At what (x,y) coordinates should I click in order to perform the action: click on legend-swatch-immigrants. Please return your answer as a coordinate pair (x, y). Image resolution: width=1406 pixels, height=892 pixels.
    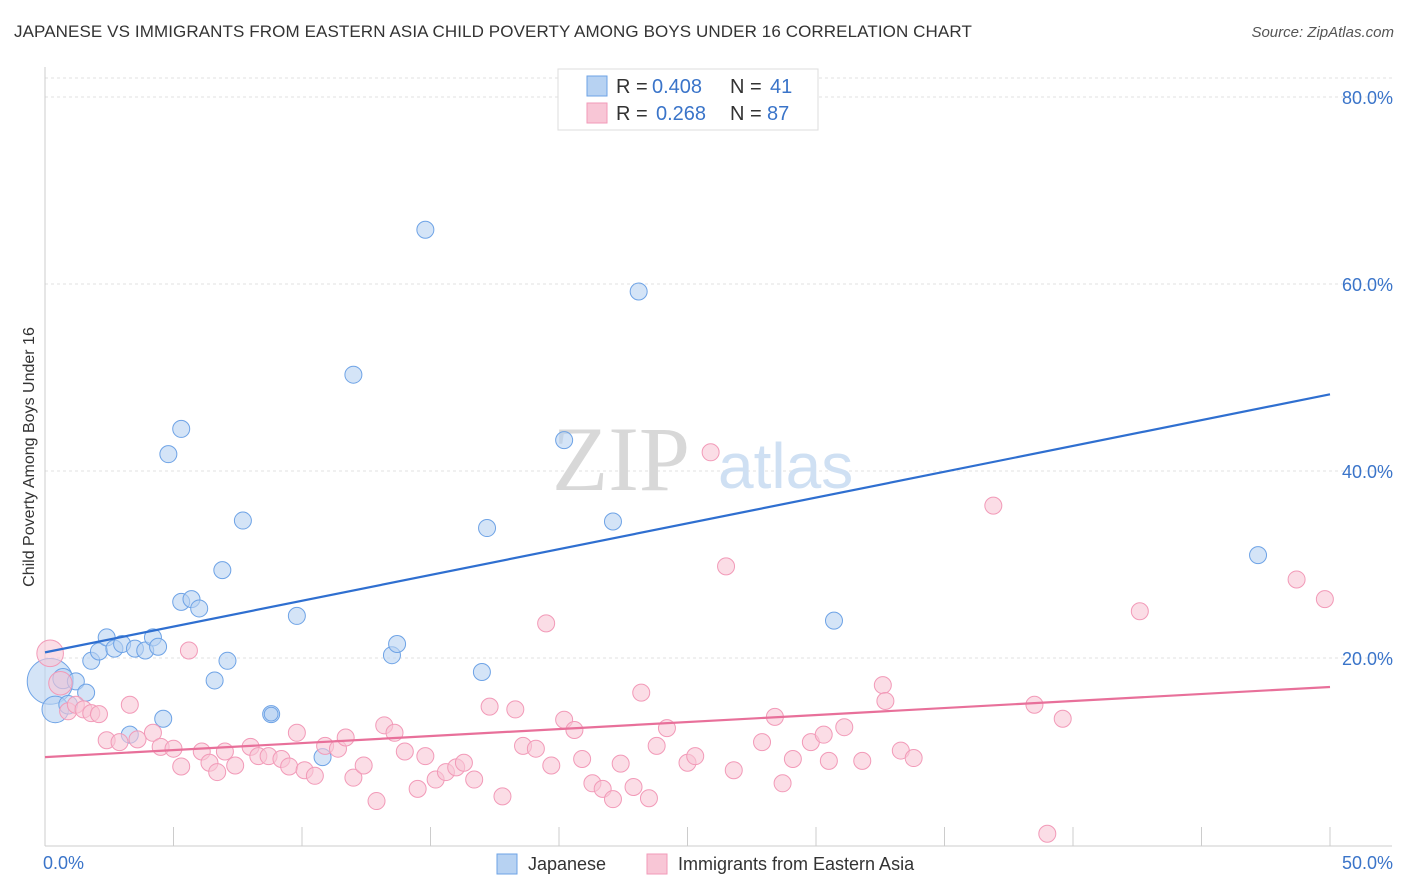
    Looking at the image, I should click on (597, 113).